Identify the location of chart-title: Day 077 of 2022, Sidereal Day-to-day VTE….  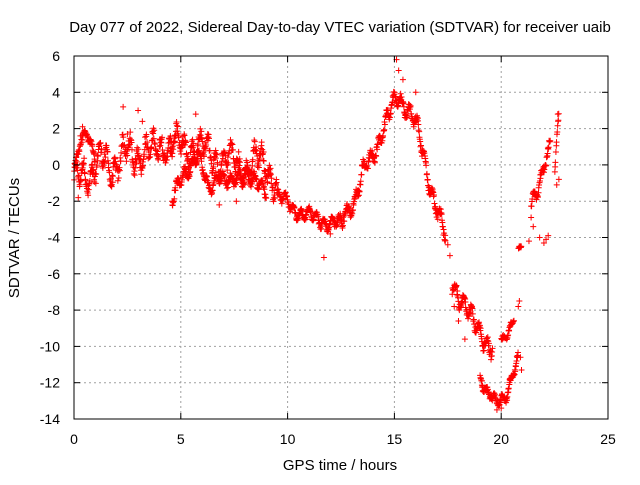
(340, 27).